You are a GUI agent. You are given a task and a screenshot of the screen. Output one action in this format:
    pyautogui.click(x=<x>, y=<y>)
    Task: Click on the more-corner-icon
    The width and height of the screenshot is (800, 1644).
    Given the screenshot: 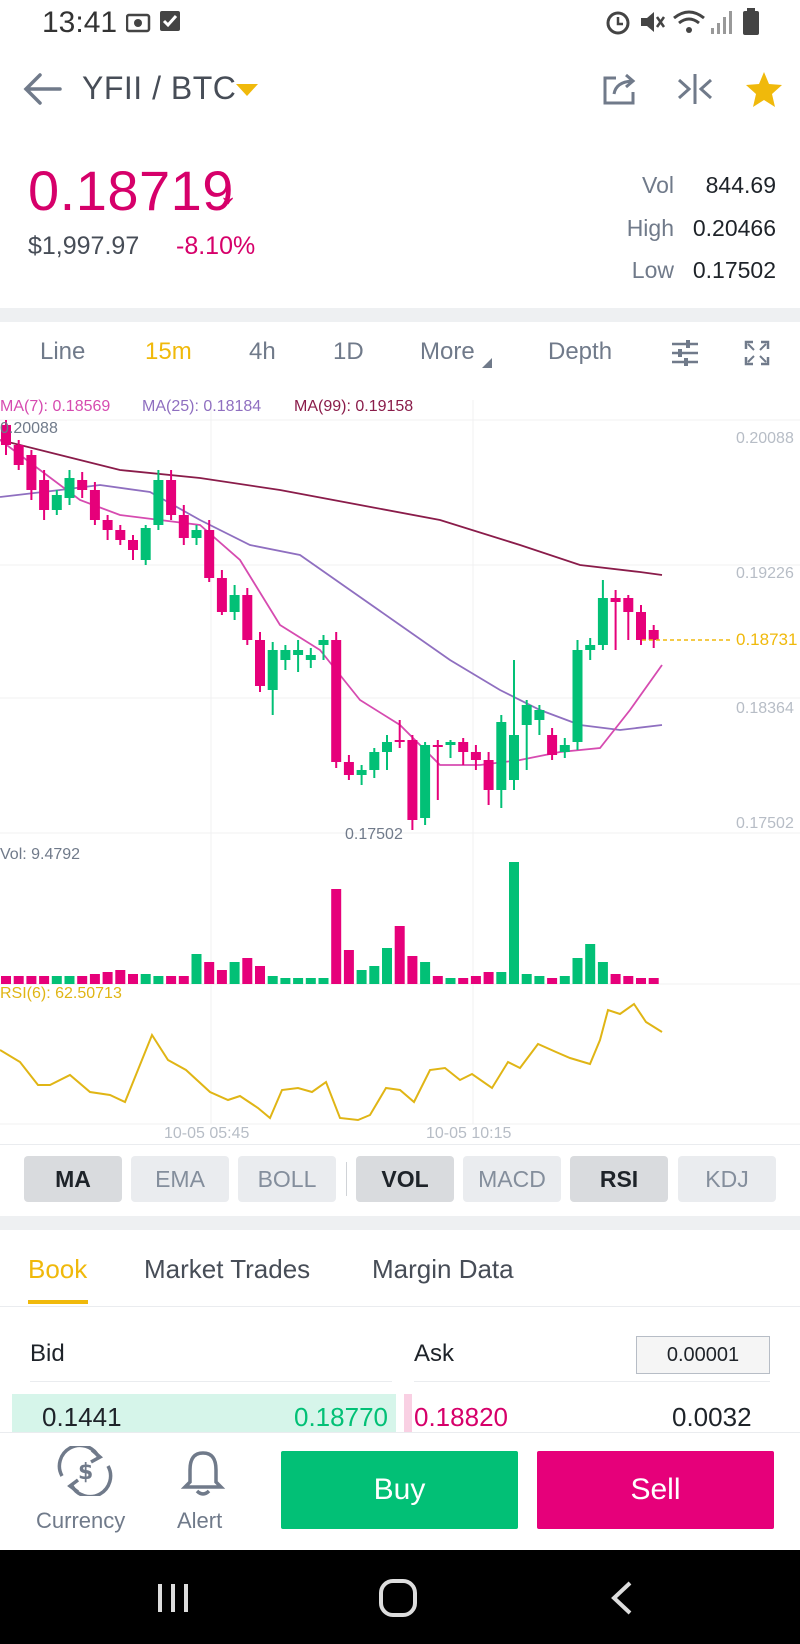 What is the action you would take?
    pyautogui.click(x=487, y=363)
    